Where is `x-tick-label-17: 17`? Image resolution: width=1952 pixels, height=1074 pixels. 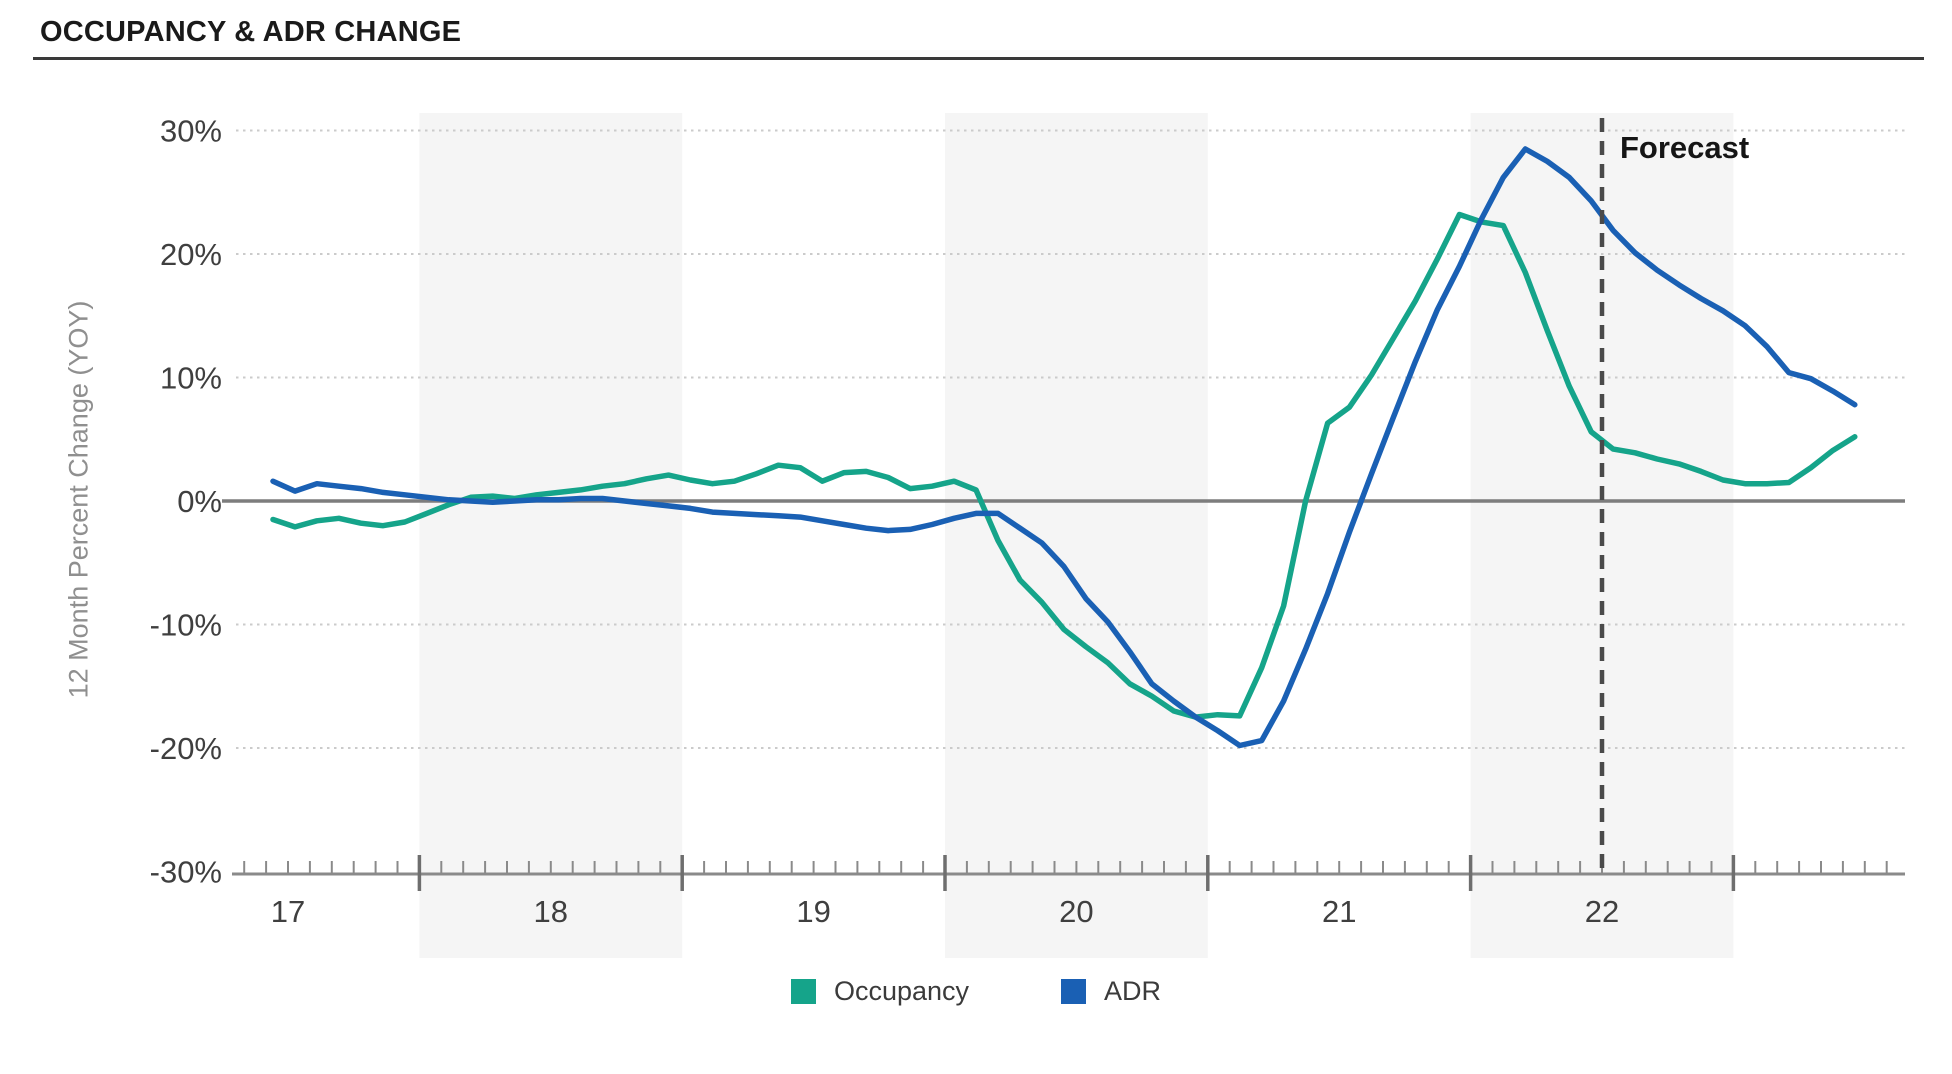 x-tick-label-17: 17 is located at coordinates (288, 911).